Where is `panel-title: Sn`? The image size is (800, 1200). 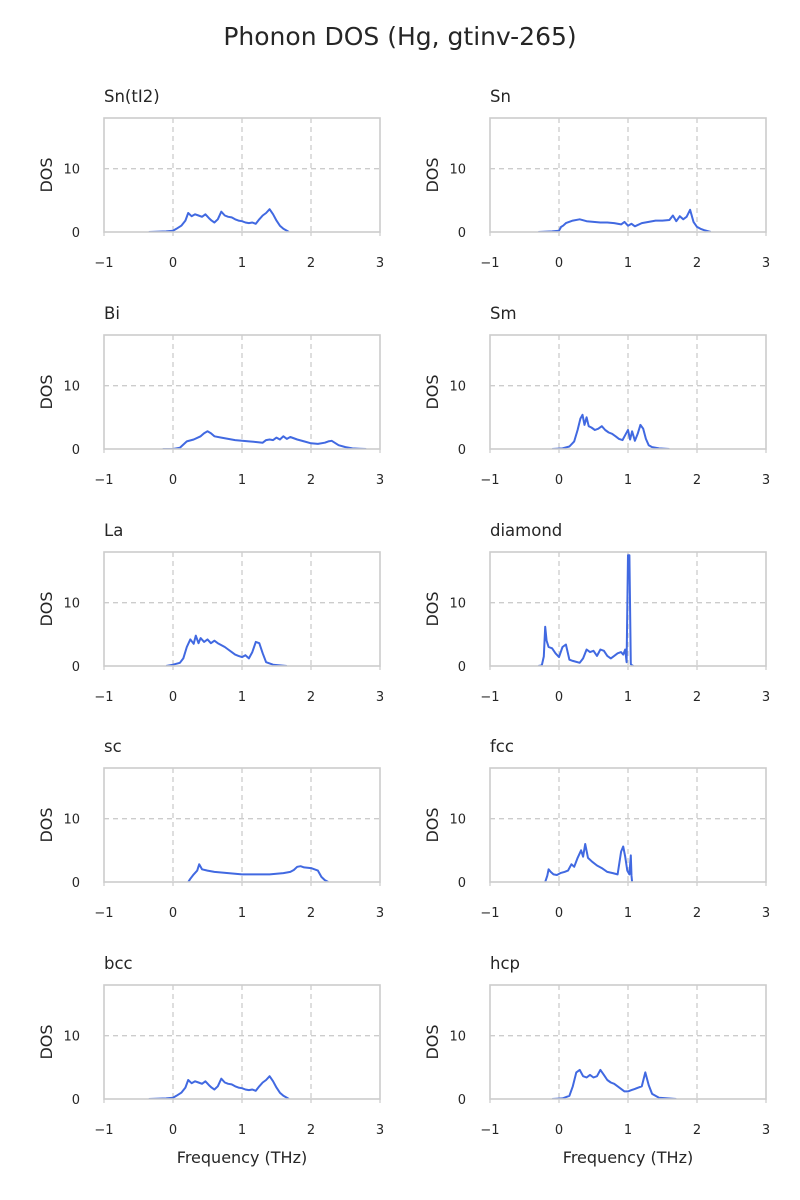
panel-title: Sn is located at coordinates (500, 96).